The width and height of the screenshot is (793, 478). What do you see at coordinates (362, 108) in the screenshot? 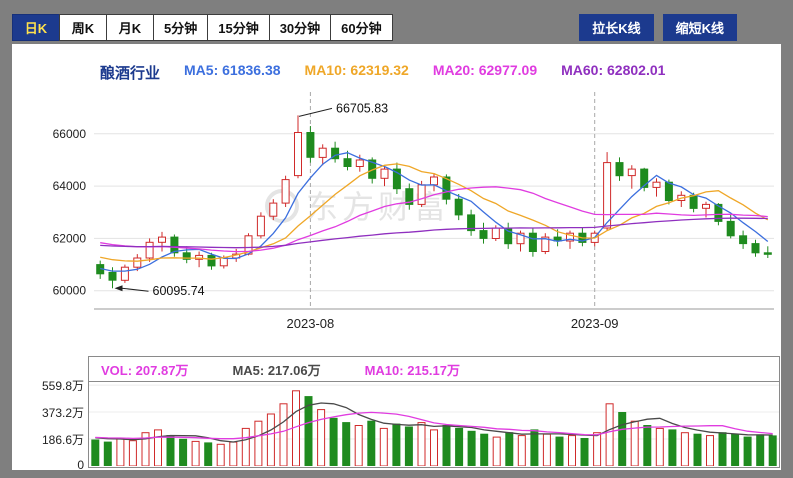
I see `svg-text: 66705.83` at bounding box center [362, 108].